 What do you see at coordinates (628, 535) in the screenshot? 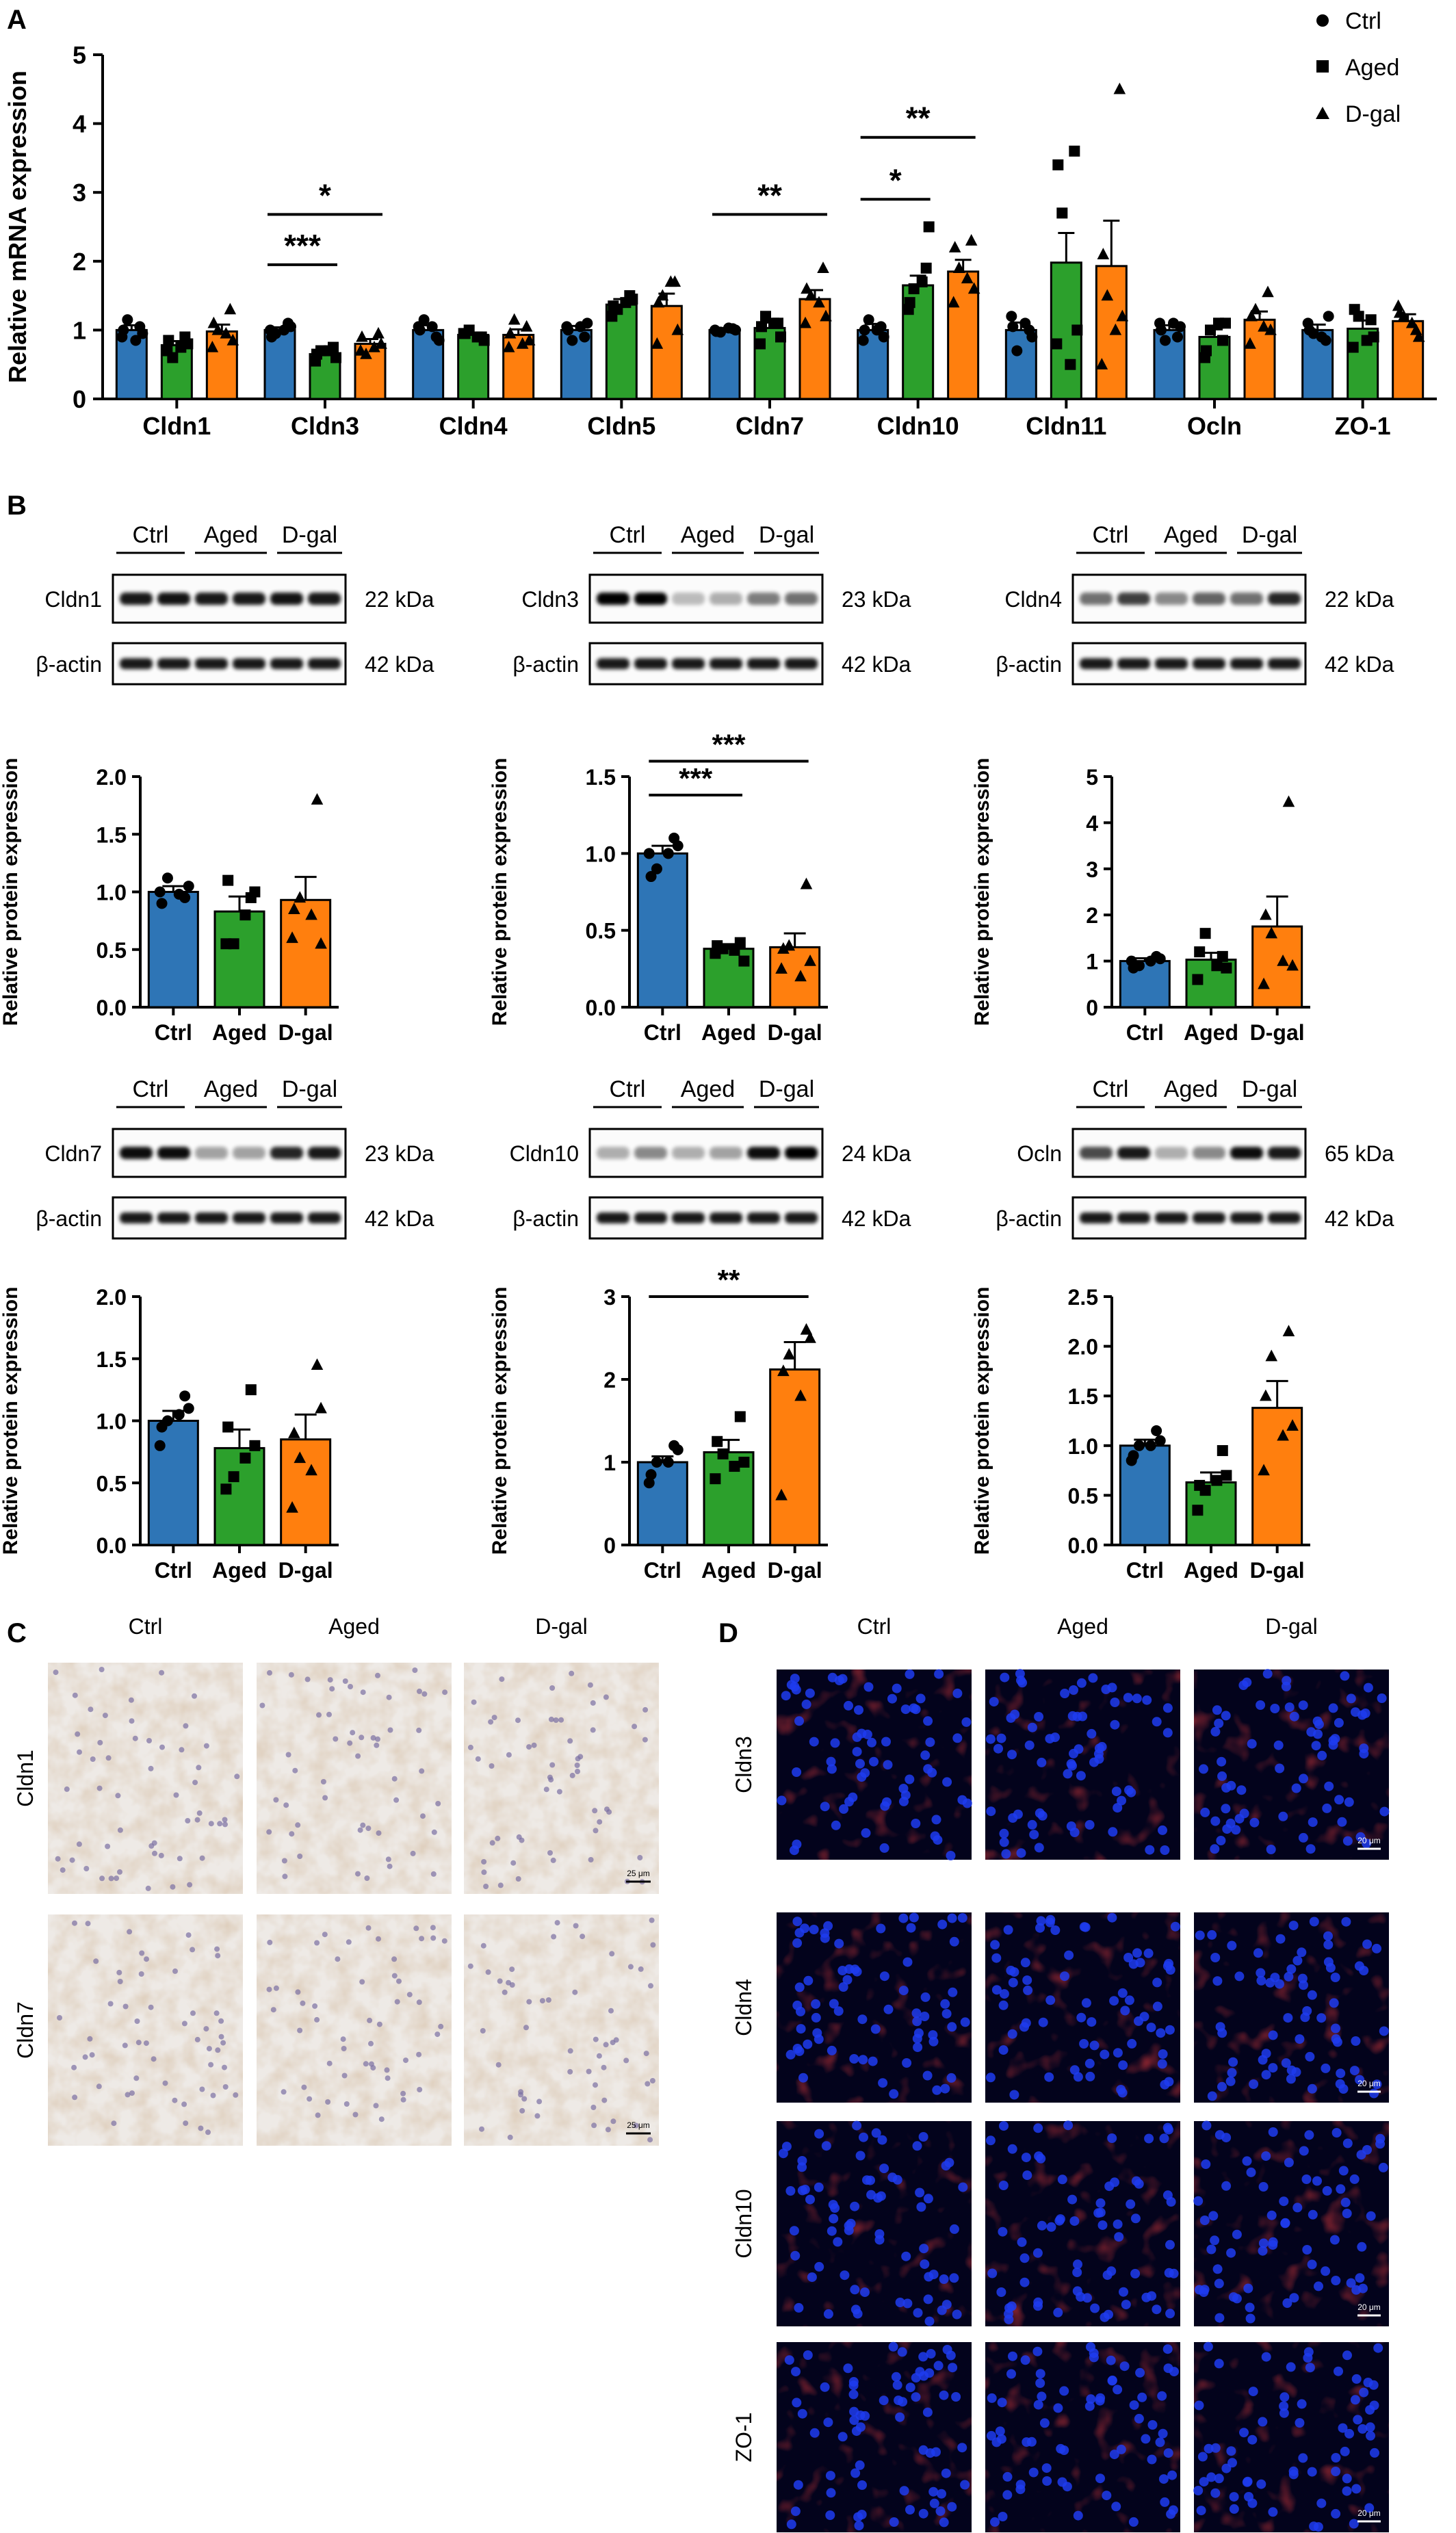
I see `blot-group-label: Ctrl` at bounding box center [628, 535].